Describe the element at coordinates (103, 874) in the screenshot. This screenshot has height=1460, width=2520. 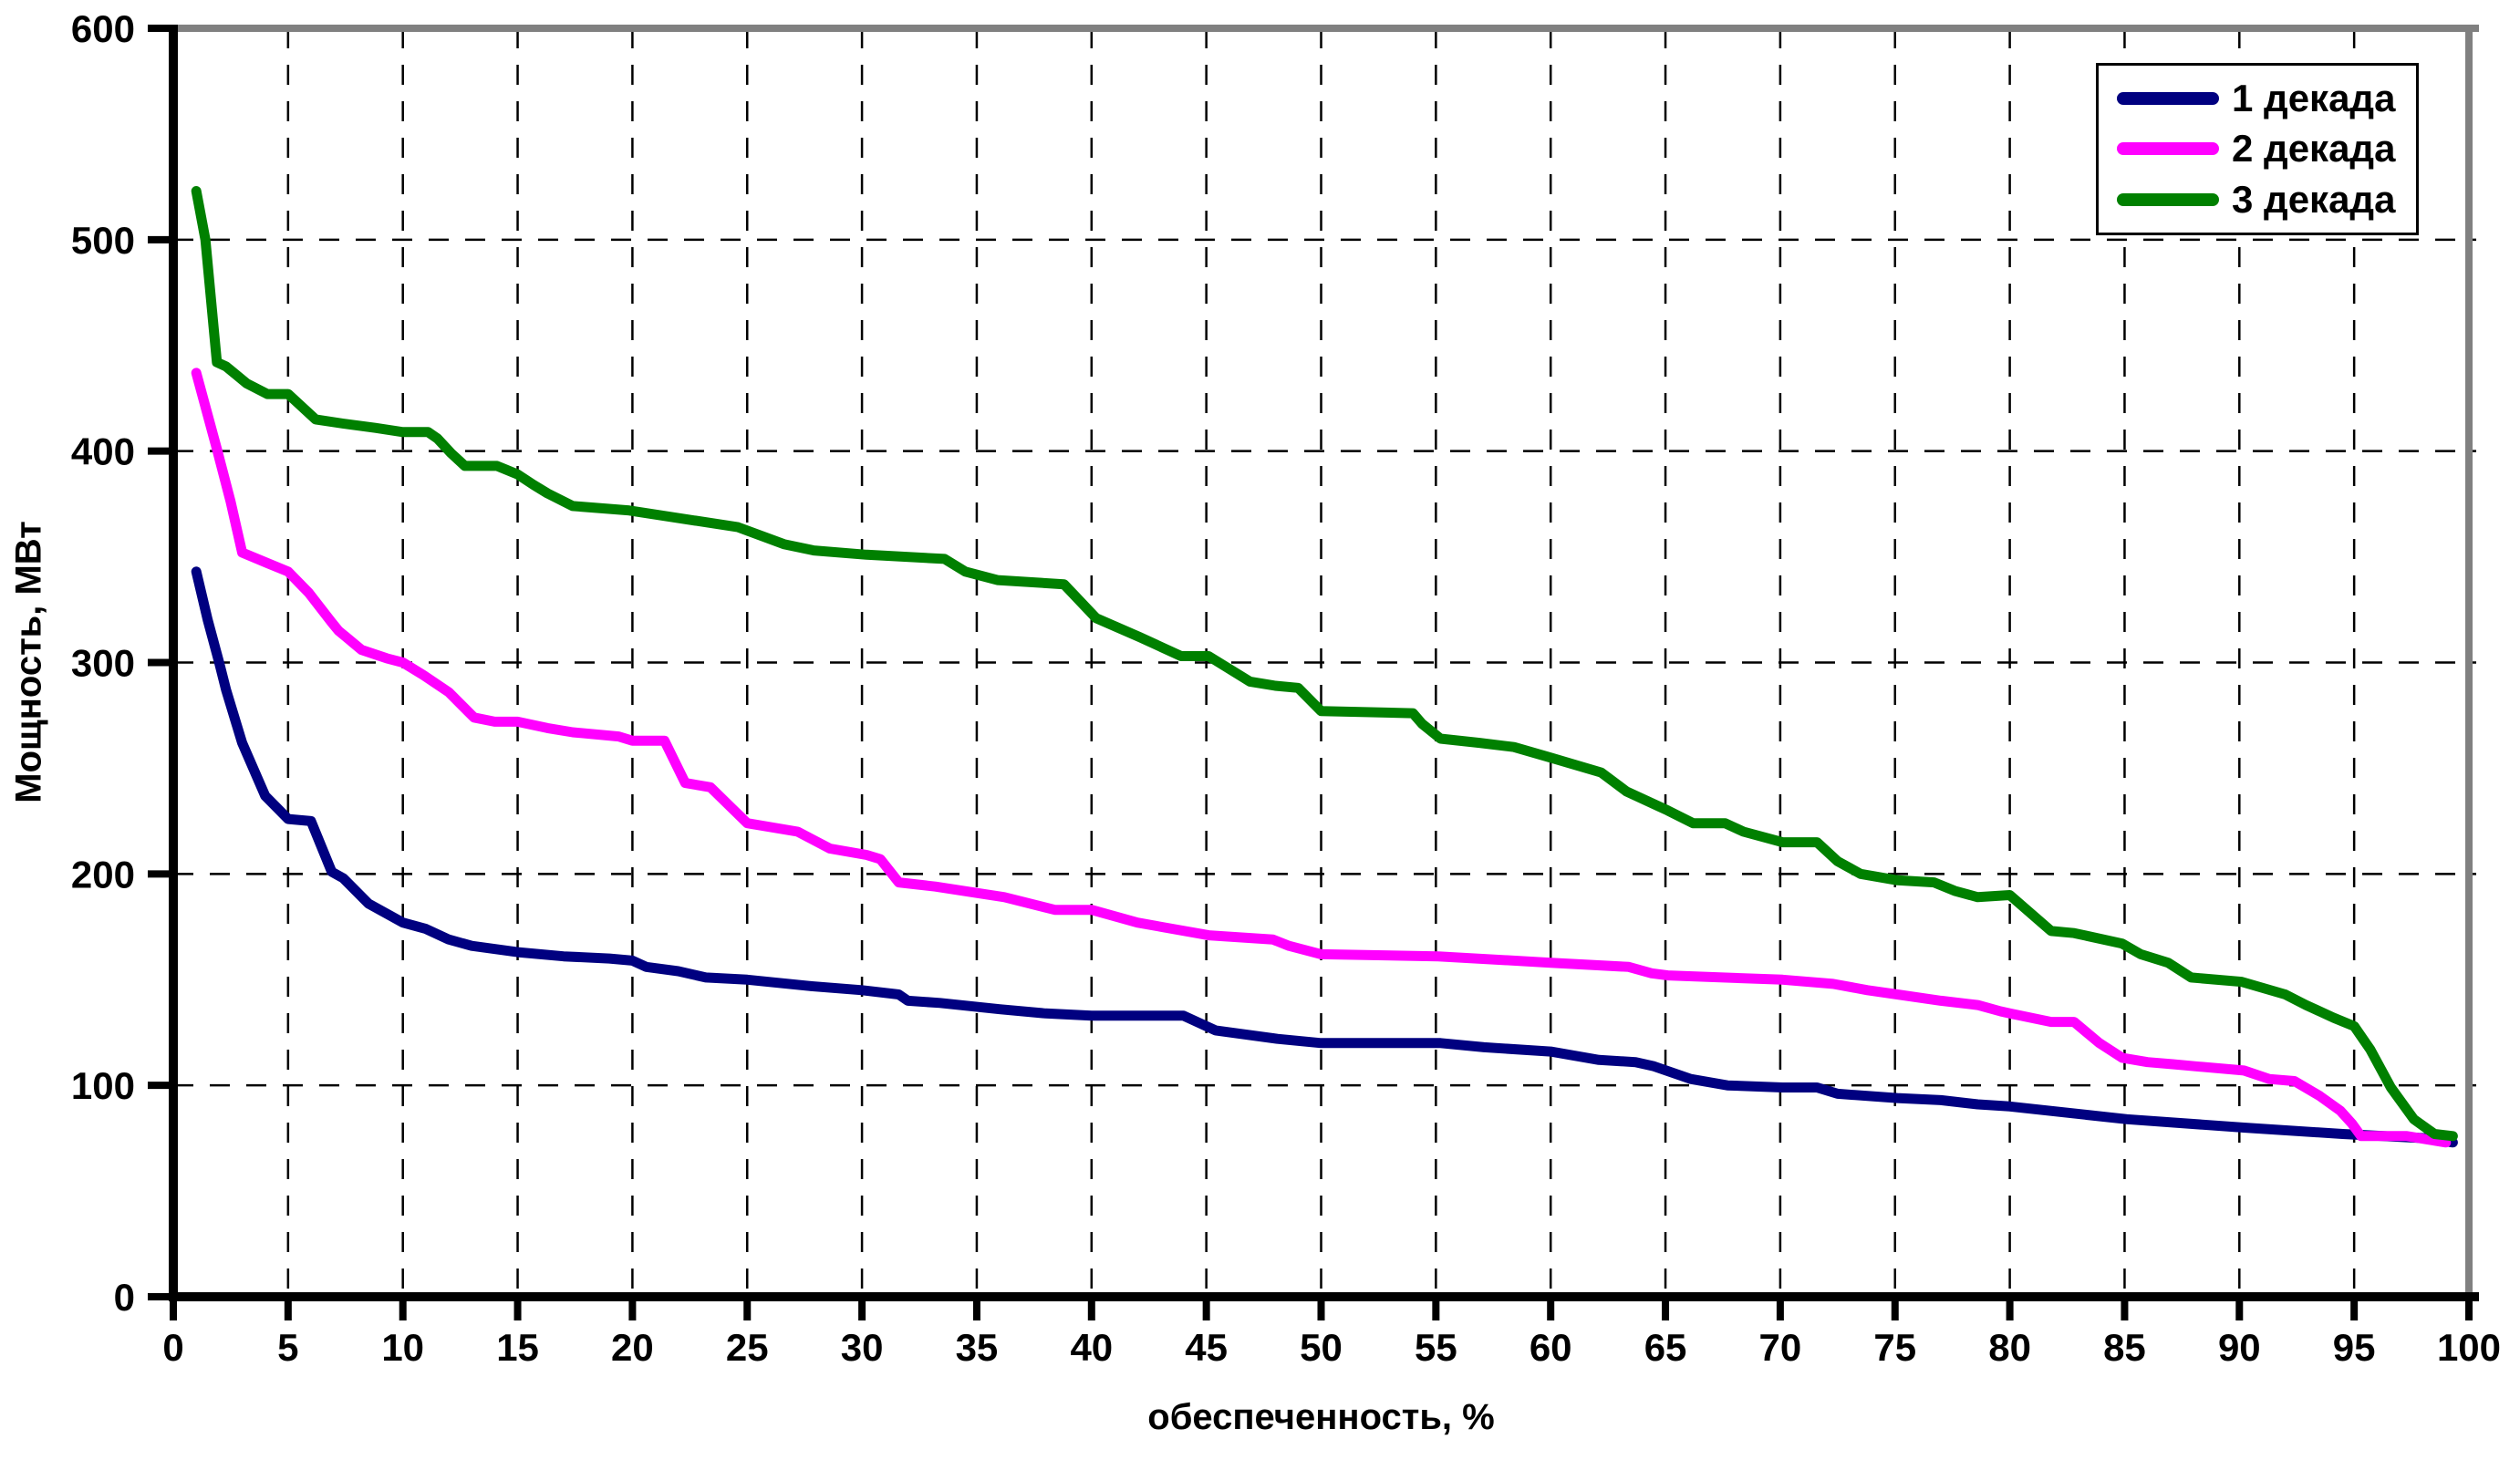
I see `y-tick-label: 200` at that location.